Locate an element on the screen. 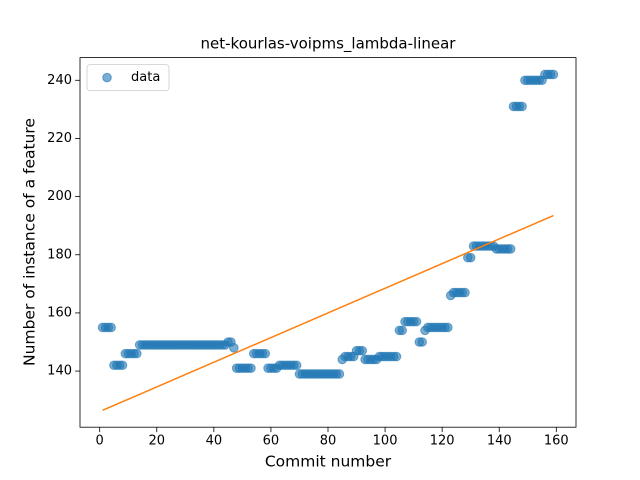 Image resolution: width=640 pixels, height=480 pixels. y-tick-label: 220 is located at coordinates (59, 138).